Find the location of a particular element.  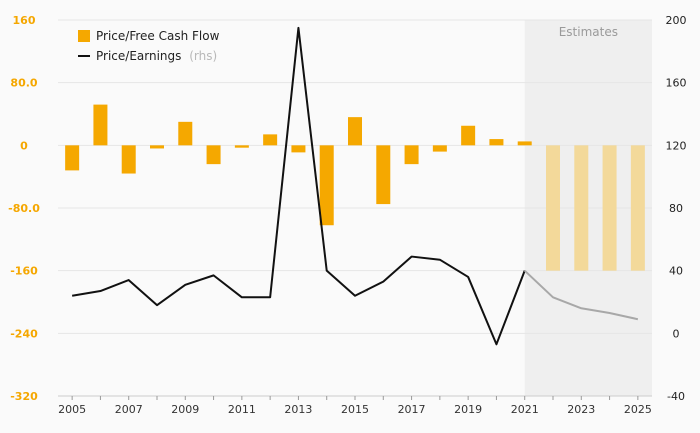

left-tick-label: 0 is located at coordinates (24, 145).